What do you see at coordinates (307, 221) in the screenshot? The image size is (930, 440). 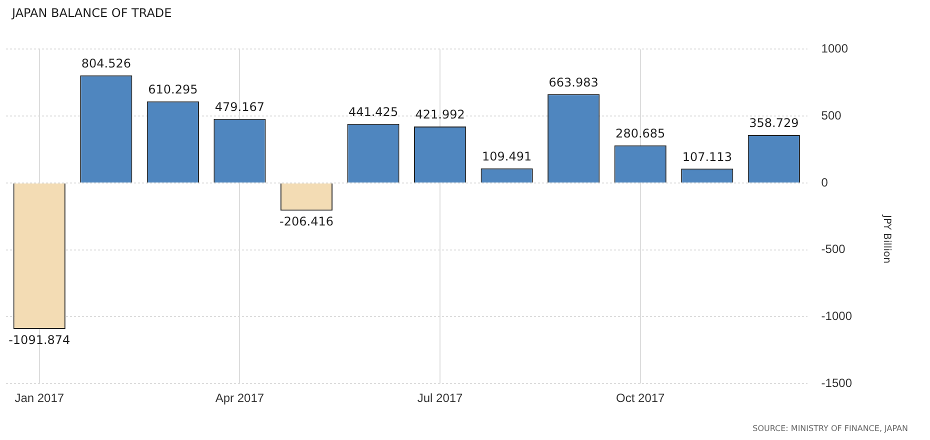 I see `data-label: -206.416` at bounding box center [307, 221].